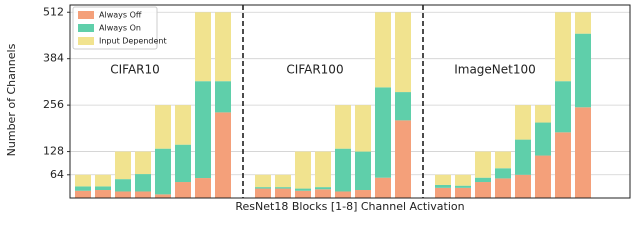 Image resolution: width=640 pixels, height=240 pixels. I want to click on legend-label: Always Off, so click(120, 15).